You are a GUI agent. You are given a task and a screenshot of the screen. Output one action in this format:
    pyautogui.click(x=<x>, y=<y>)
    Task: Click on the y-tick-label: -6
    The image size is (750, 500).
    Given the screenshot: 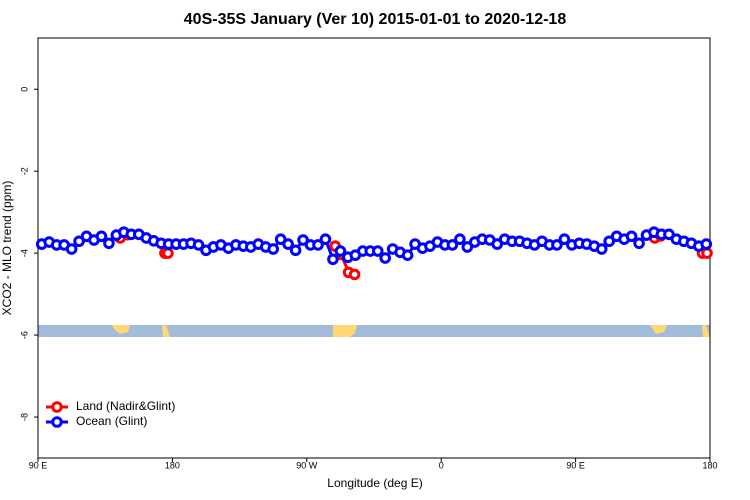 What is the action you would take?
    pyautogui.click(x=24, y=335)
    